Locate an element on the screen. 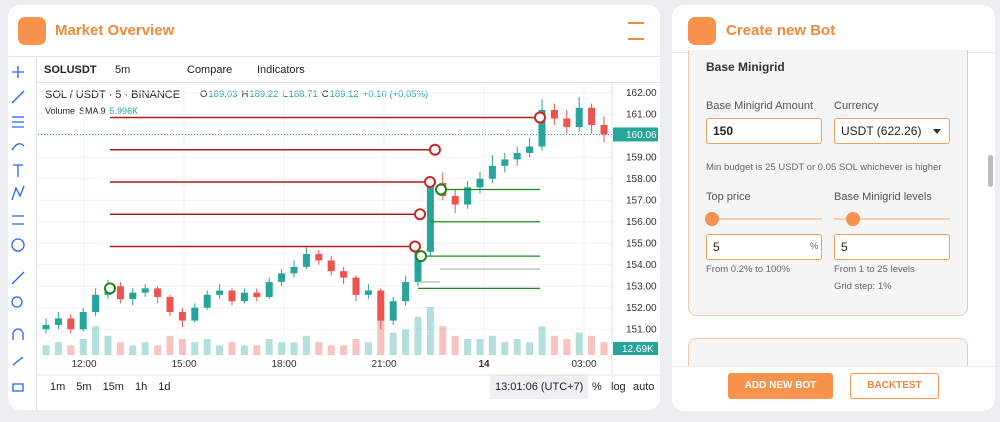 The width and height of the screenshot is (1000, 422). ohlc-value: 189.12 is located at coordinates (344, 94).